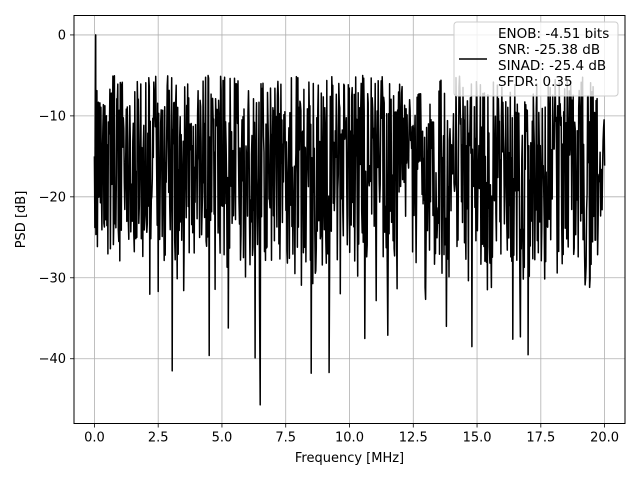 This screenshot has height=480, width=640. What do you see at coordinates (540, 438) in the screenshot?
I see `x-tick-label: 17.5` at bounding box center [540, 438].